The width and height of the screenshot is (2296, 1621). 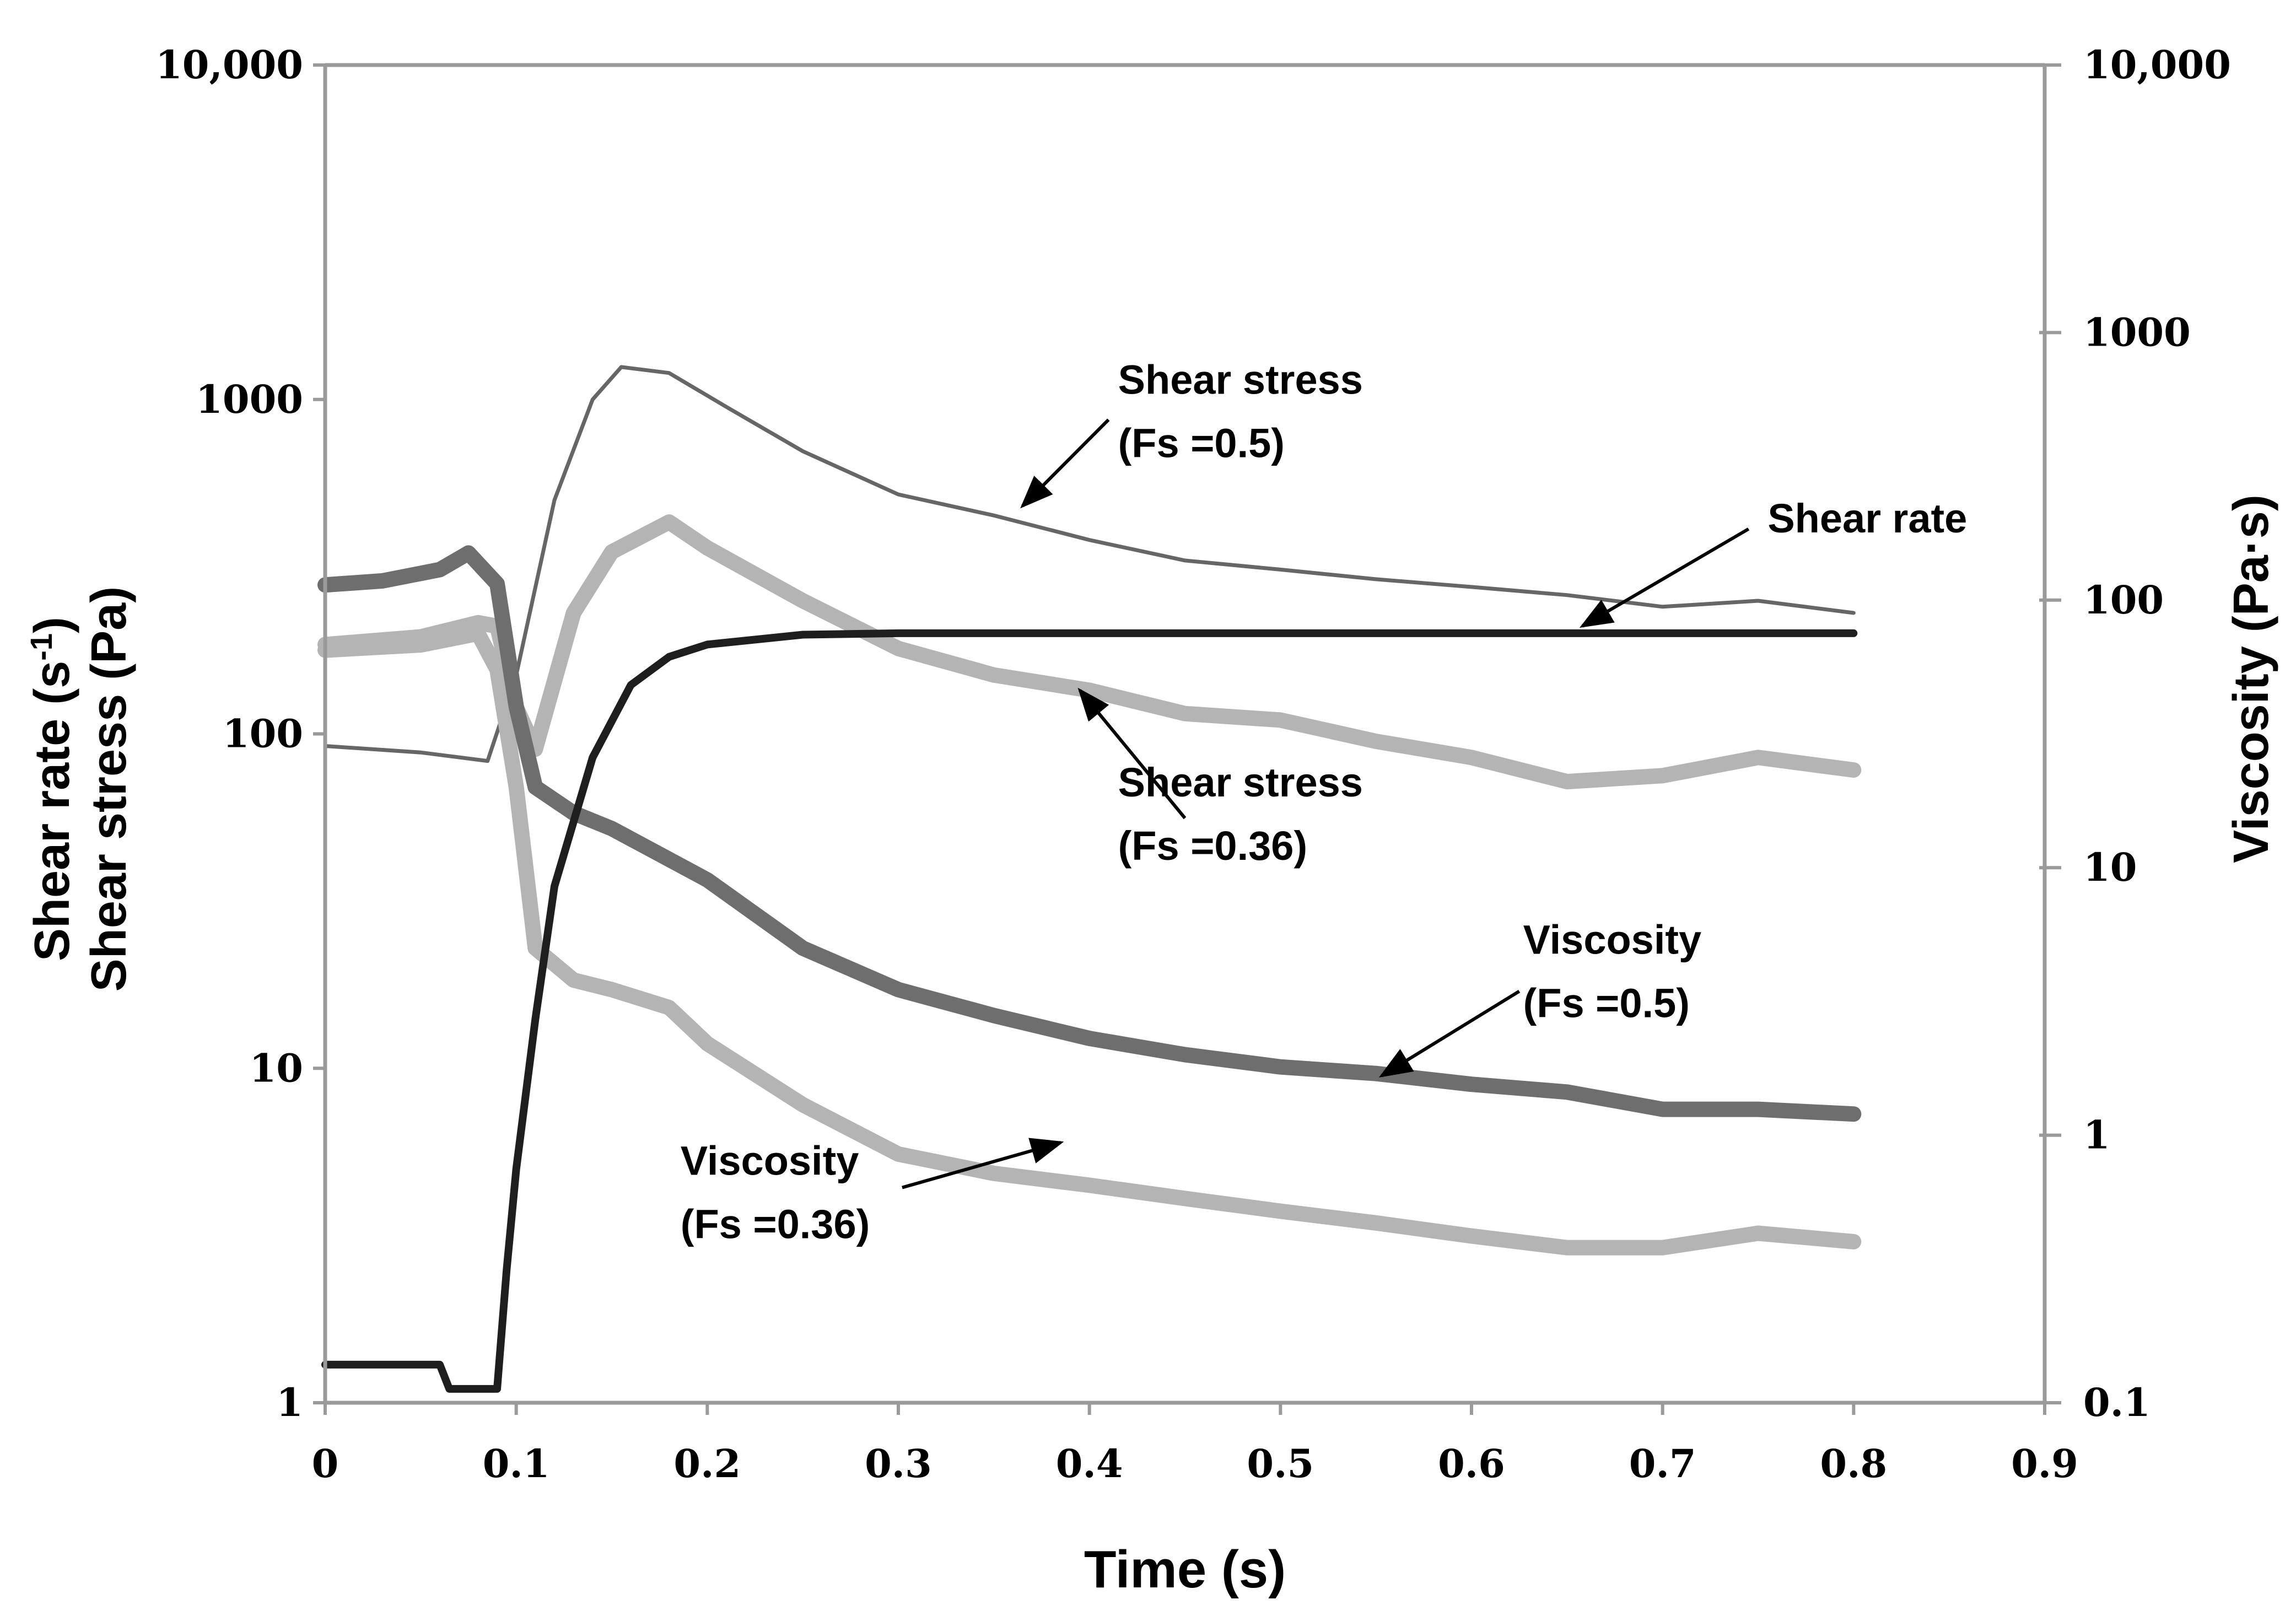 I want to click on left-tick-label: 10, so click(x=276, y=1068).